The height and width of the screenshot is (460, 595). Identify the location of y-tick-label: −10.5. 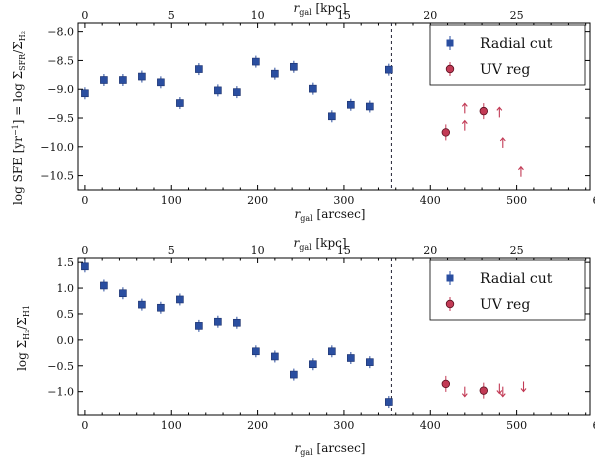
(57, 176).